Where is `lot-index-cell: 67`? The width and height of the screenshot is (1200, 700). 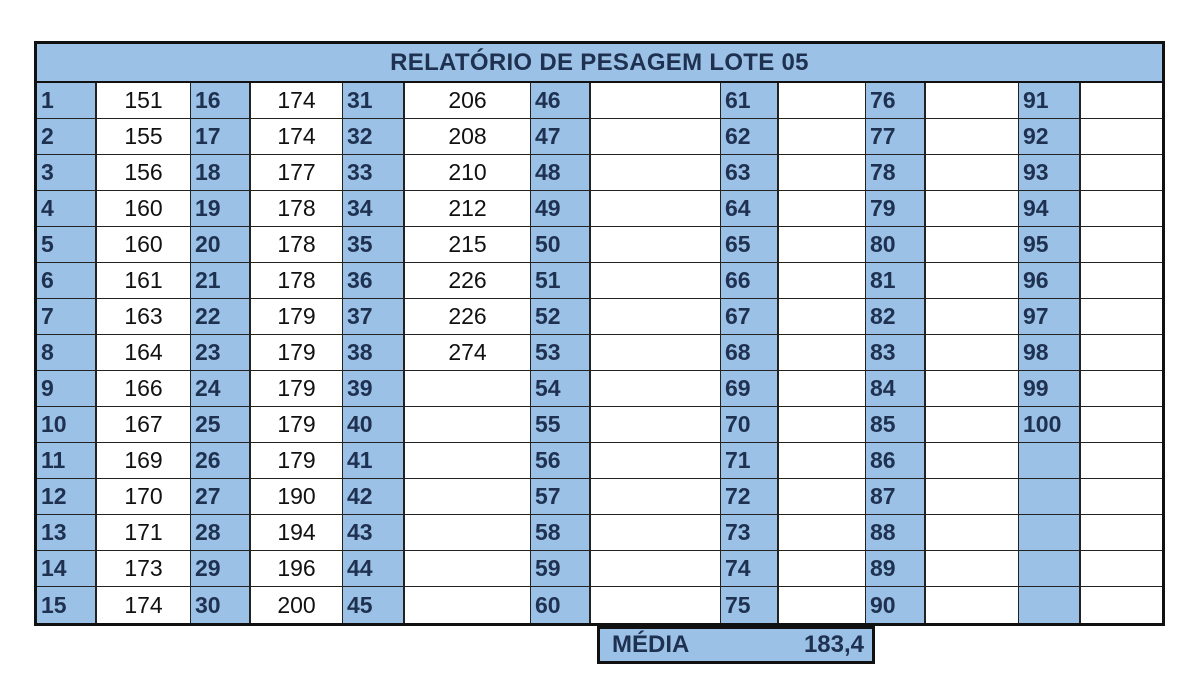 lot-index-cell: 67 is located at coordinates (750, 317).